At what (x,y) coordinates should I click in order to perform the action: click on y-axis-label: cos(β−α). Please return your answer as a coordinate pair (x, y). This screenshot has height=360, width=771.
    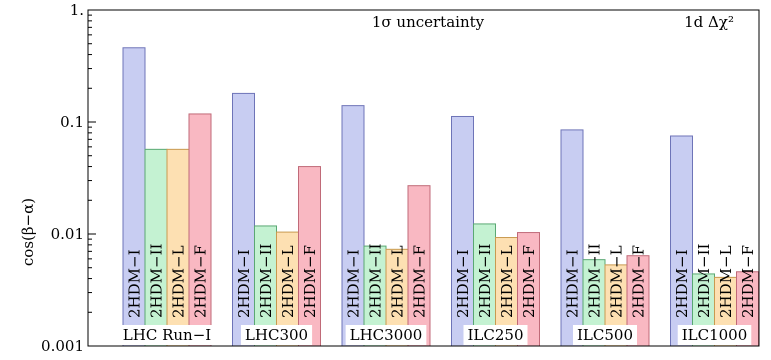
    Looking at the image, I should click on (28, 232).